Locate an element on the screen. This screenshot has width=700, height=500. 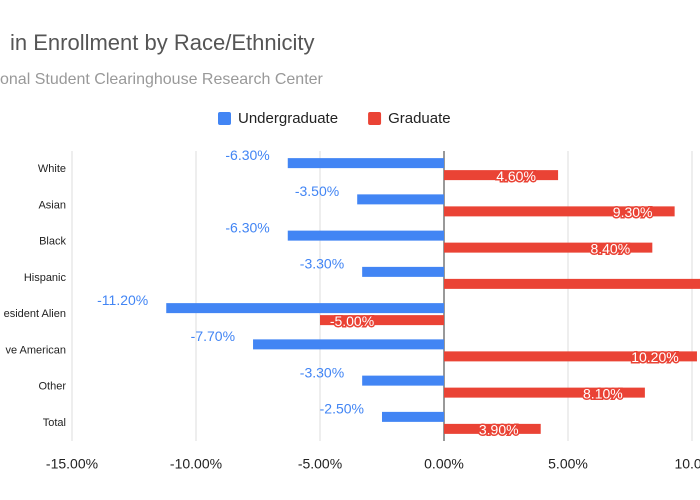
x-tick-label: 5.00% is located at coordinates (568, 464).